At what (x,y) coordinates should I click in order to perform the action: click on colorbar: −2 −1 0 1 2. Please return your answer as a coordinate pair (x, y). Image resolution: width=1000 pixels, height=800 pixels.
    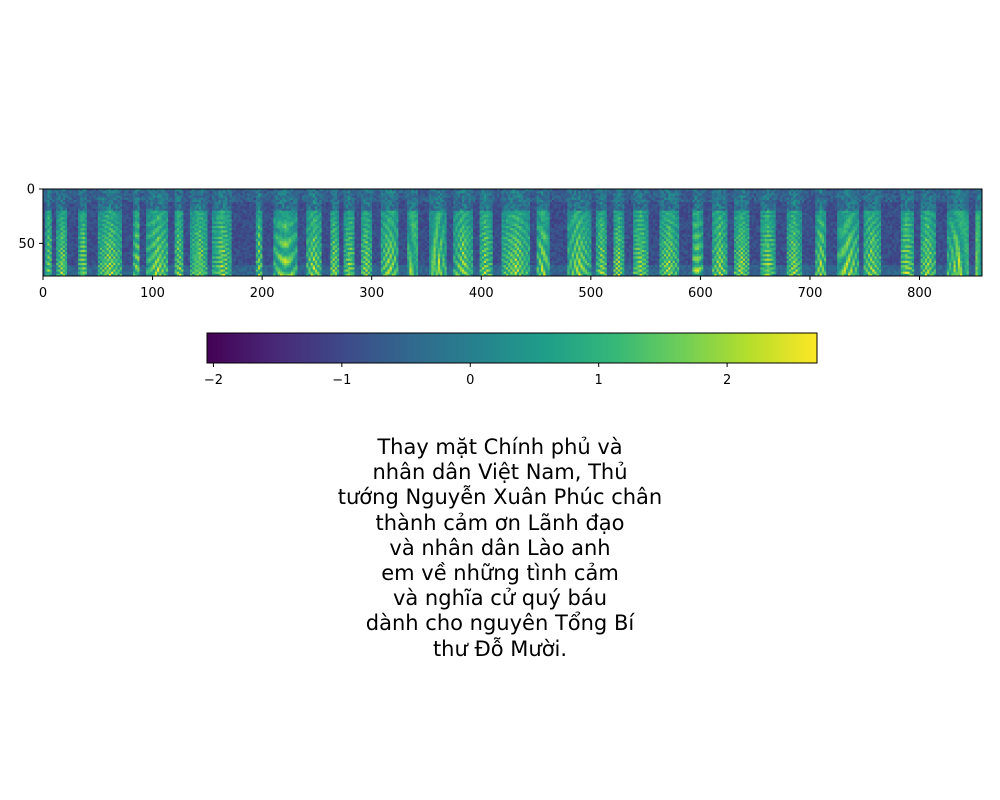
    Looking at the image, I should click on (511, 360).